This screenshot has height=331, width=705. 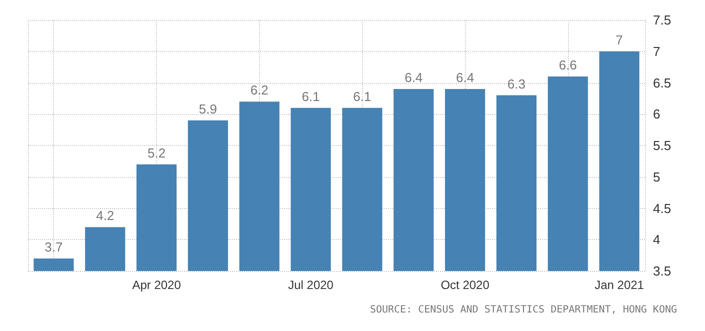 I want to click on x-tick-label: Jul 2020, so click(x=311, y=285).